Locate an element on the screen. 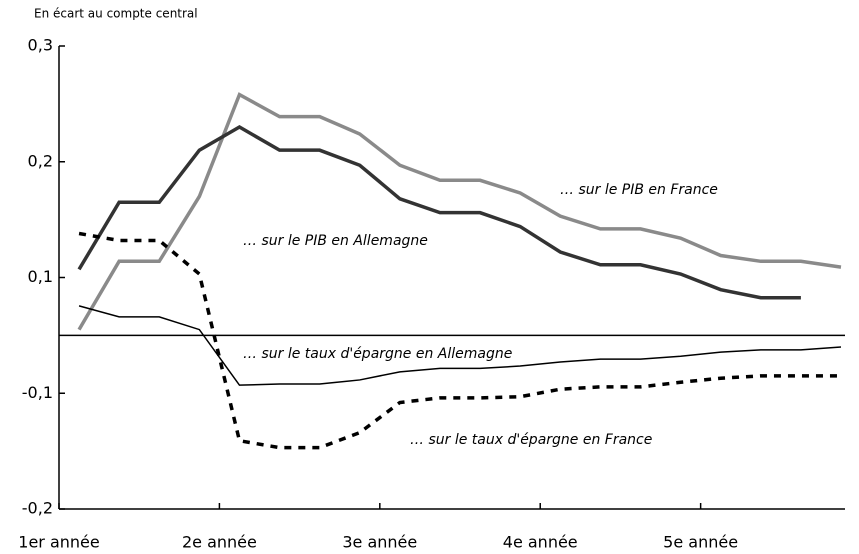 Image resolution: width=859 pixels, height=554 pixels. y-tick-label: -0,1 is located at coordinates (37, 392).